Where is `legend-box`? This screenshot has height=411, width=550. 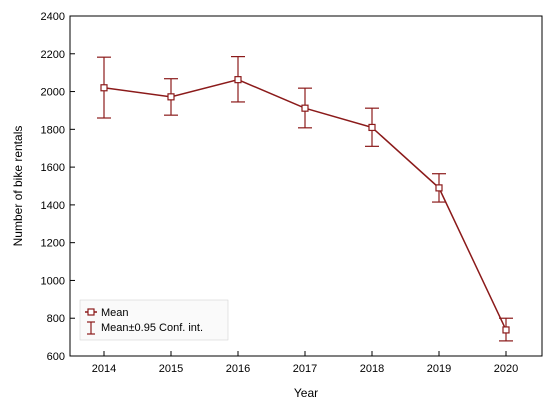
legend-box is located at coordinates (154, 320).